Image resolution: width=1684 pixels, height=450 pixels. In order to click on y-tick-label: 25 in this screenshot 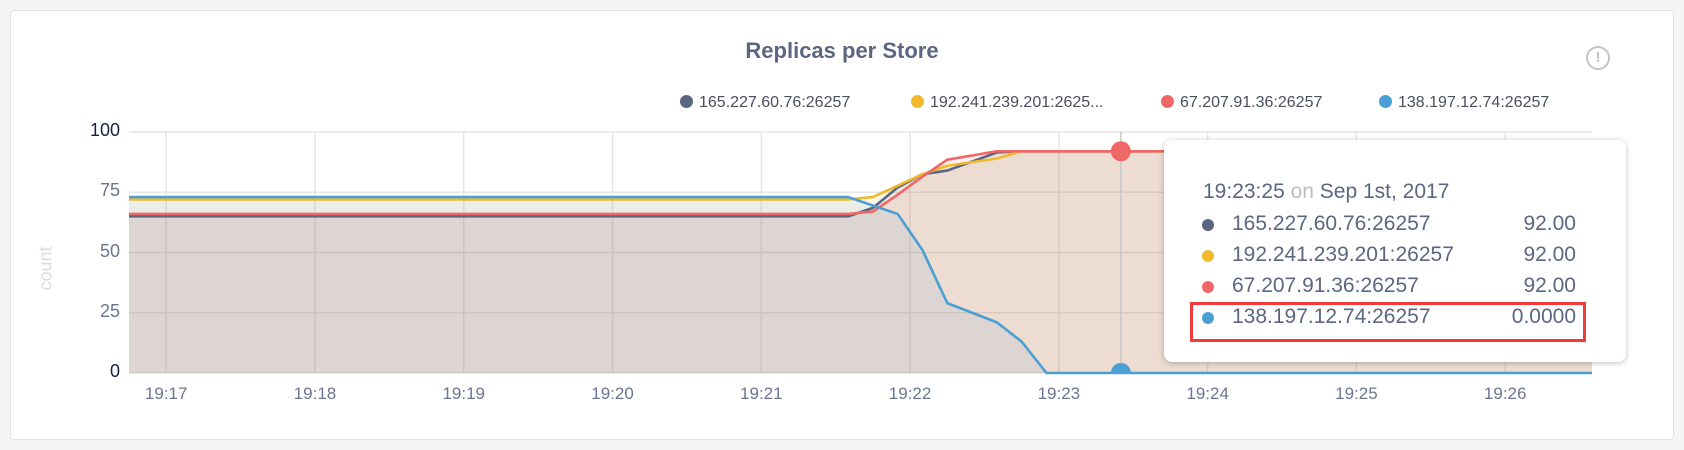, I will do `click(109, 311)`.